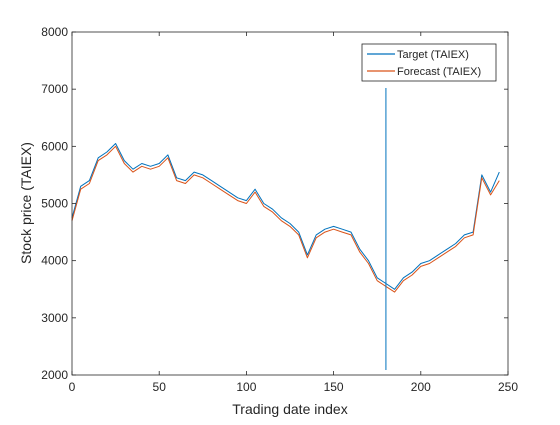 The width and height of the screenshot is (560, 425). I want to click on y-tick-label: 2000, so click(54, 375).